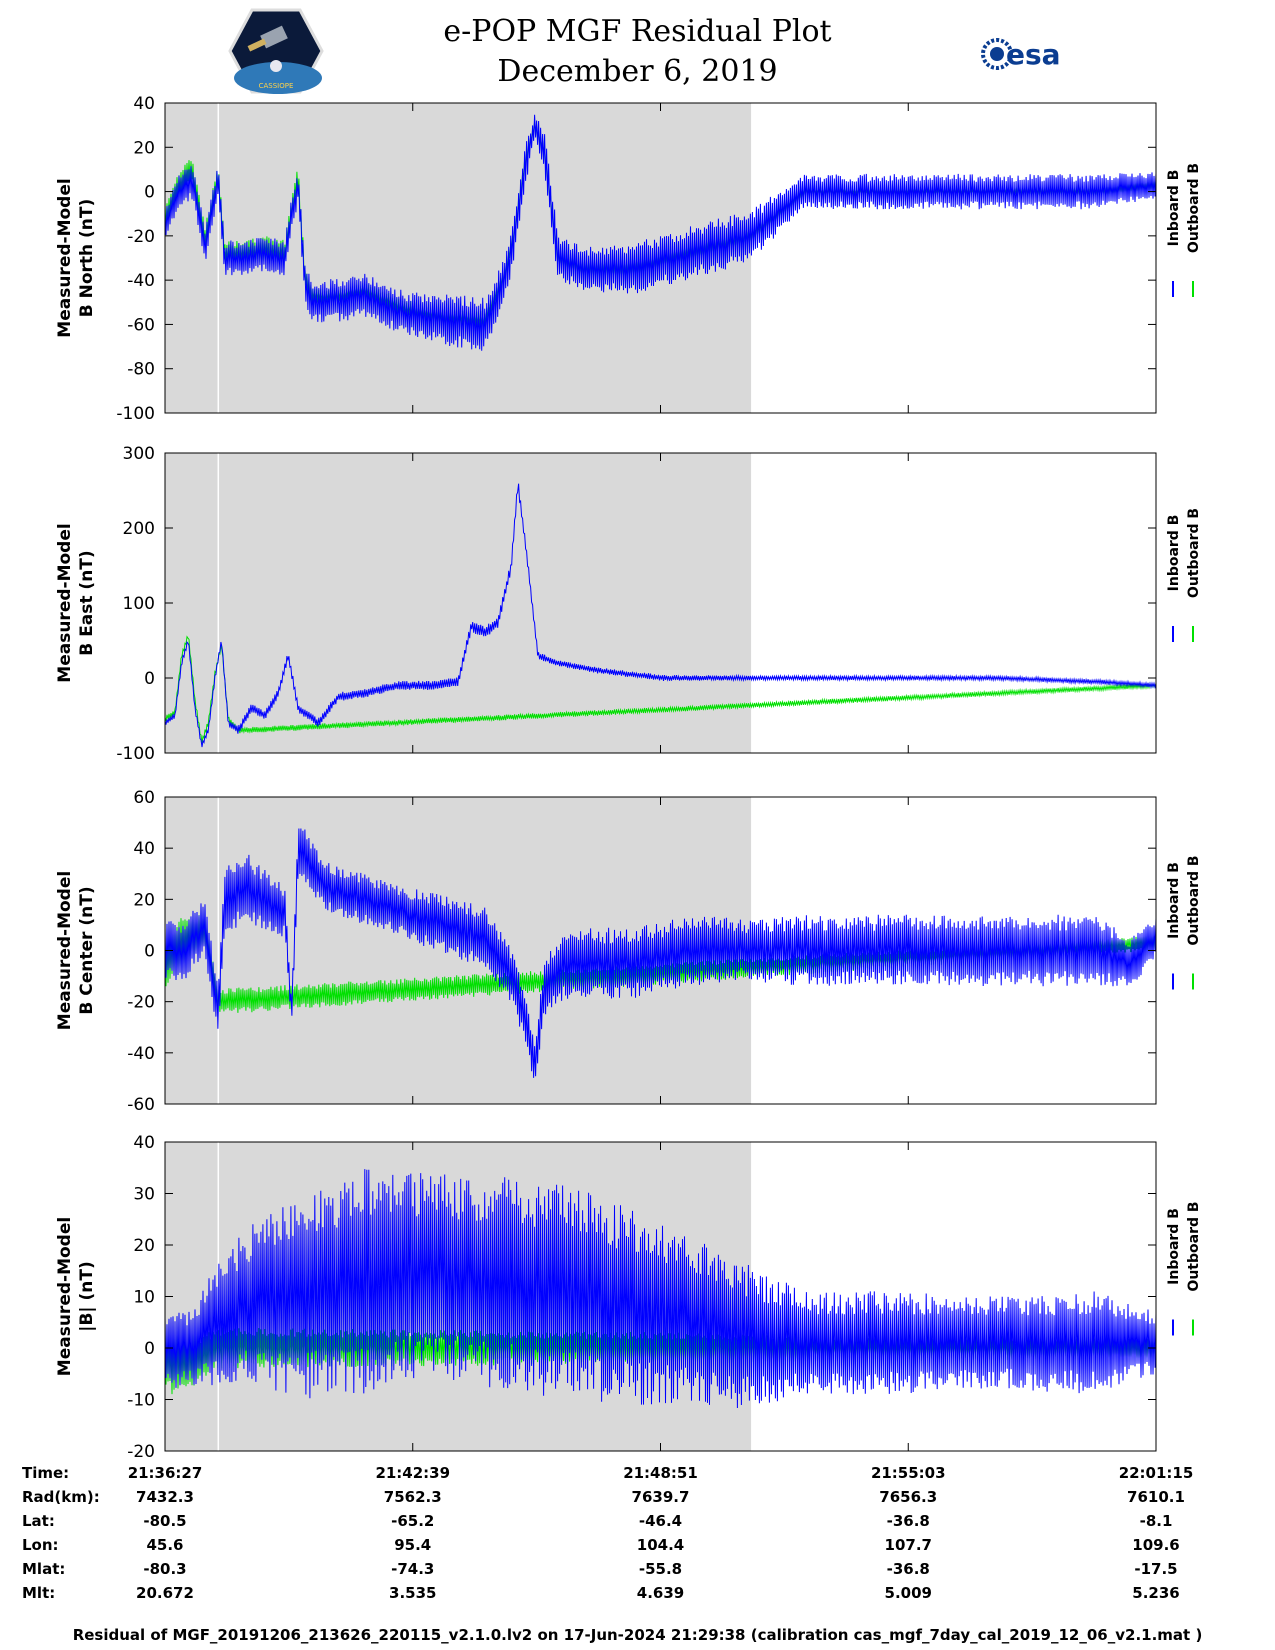 This screenshot has height=1650, width=1275. Describe the element at coordinates (637, 71) in the screenshot. I see `plot-date: December 6, 2019` at that location.